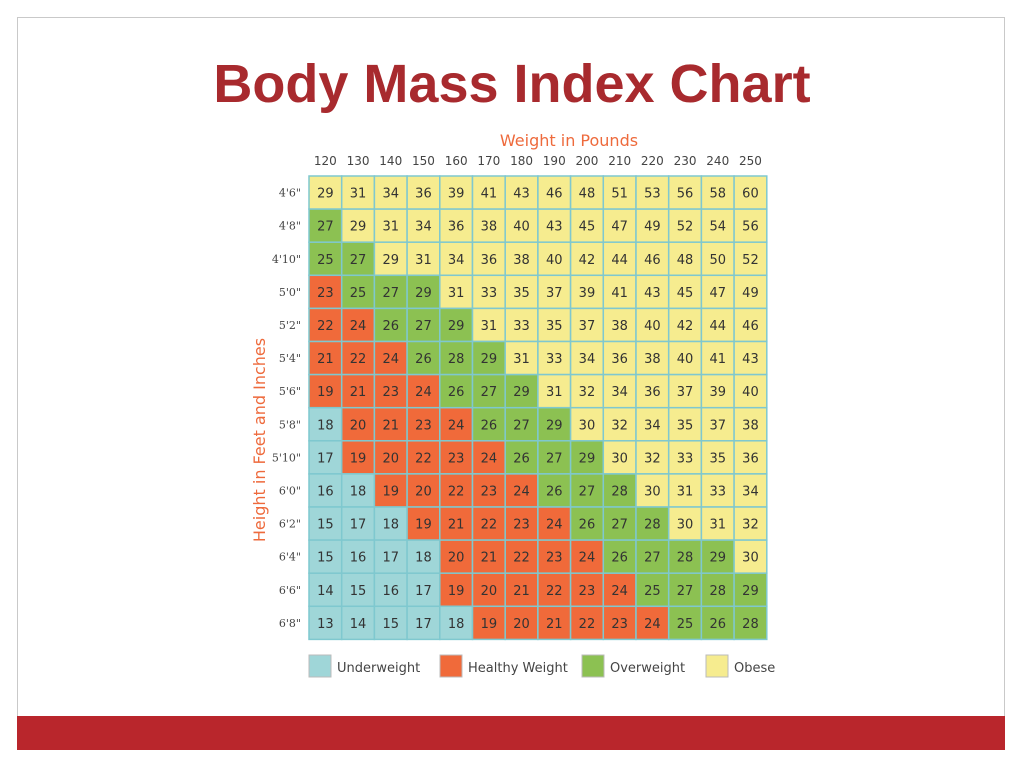 This screenshot has height=768, width=1024. Describe the element at coordinates (717, 293) in the screenshot. I see `bmi-cell-value: 47` at that location.